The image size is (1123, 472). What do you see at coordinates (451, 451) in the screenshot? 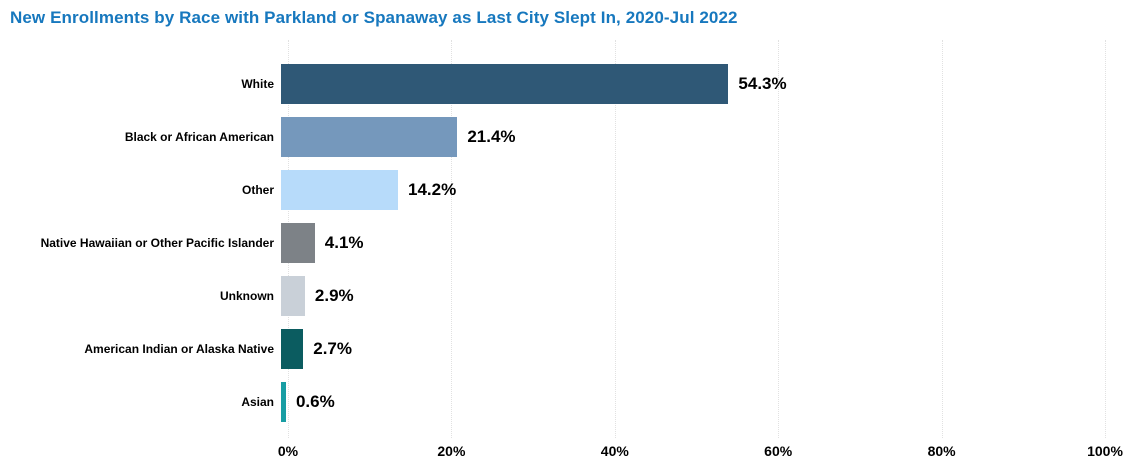
I see `x-tick-label: 20%` at bounding box center [451, 451].